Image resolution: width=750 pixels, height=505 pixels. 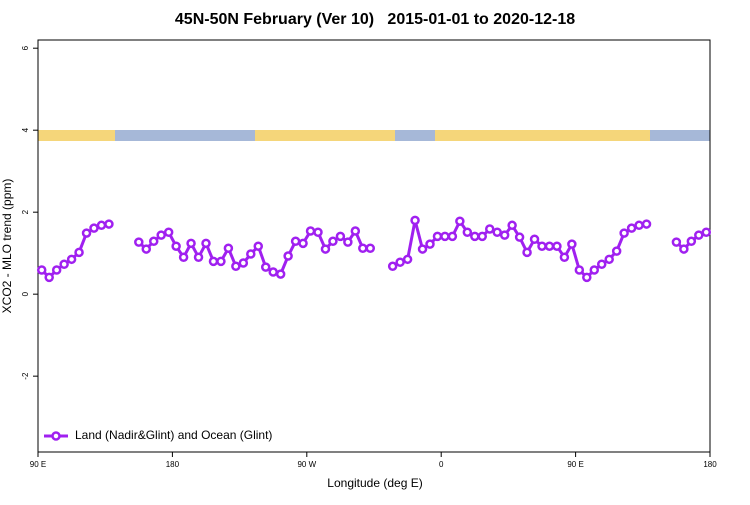 I want to click on legend-label: Land (Nadir&Glint) and Ocean (Glint), so click(x=173, y=435).